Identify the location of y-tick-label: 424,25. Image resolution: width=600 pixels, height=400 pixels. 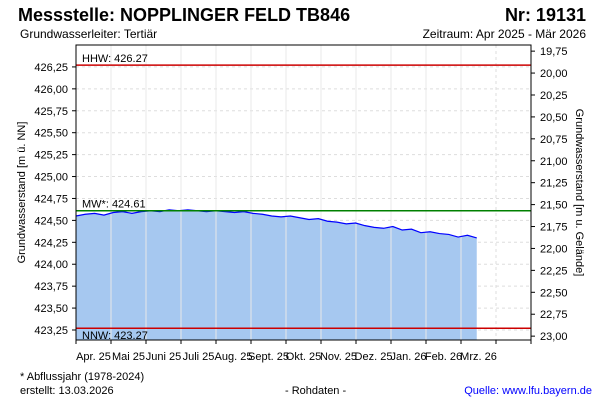
(51, 243).